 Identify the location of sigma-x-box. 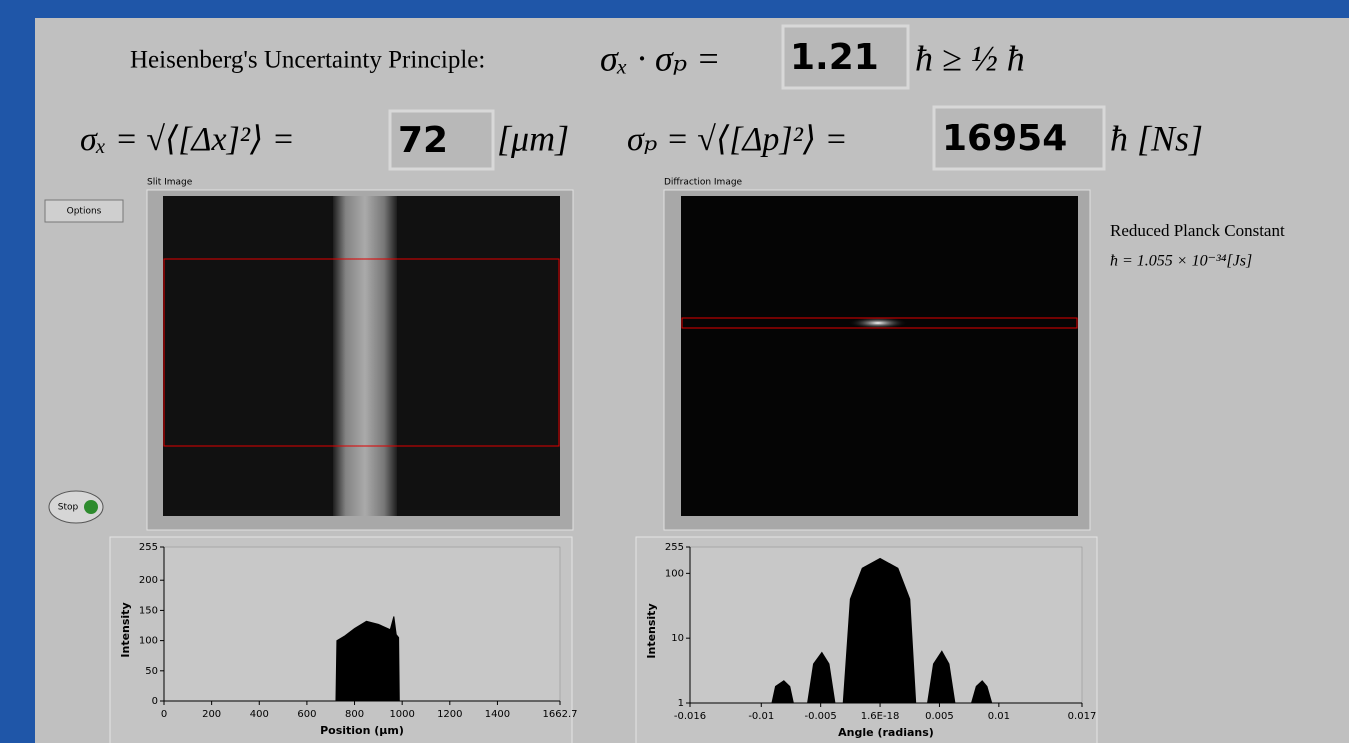
(441, 140).